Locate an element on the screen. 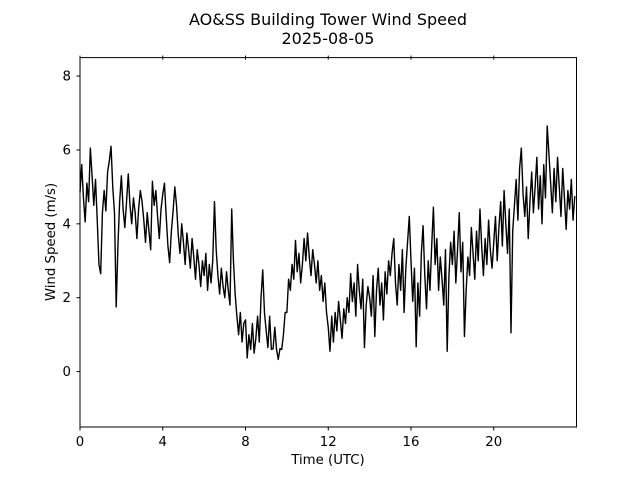 The height and width of the screenshot is (480, 640). x-tick-label: 8 is located at coordinates (245, 442).